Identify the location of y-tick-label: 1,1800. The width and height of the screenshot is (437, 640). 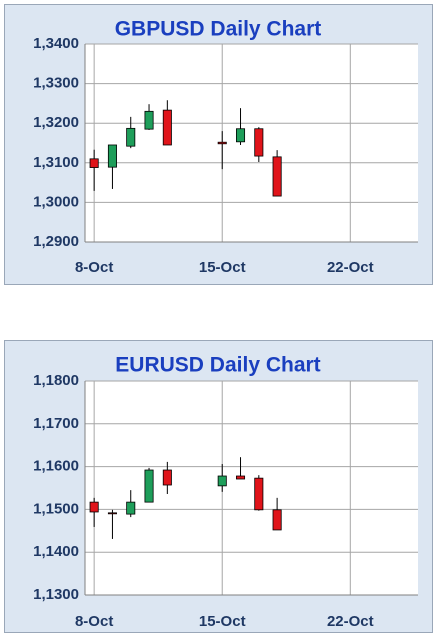
(56, 380).